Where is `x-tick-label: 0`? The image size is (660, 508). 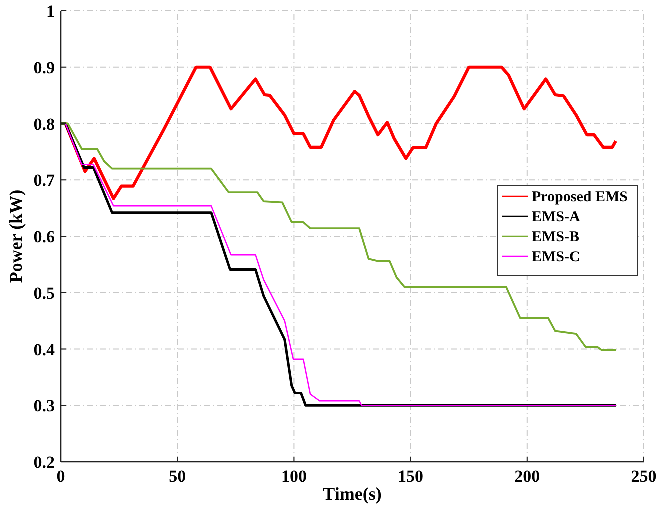
x-tick-label: 0 is located at coordinates (61, 476).